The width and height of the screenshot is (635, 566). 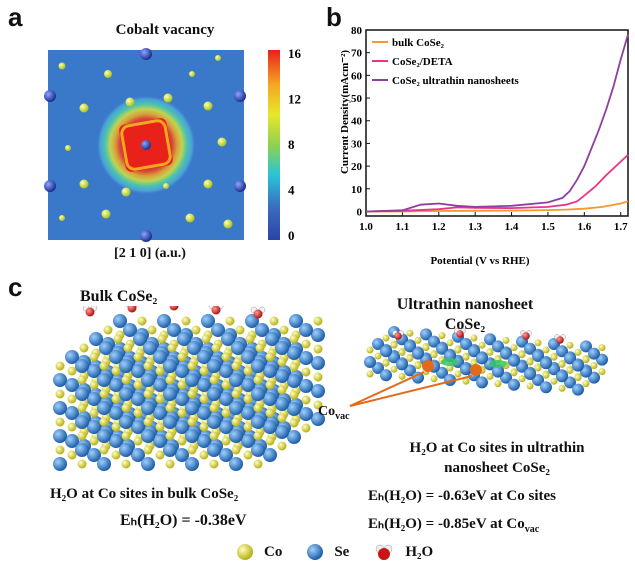 What do you see at coordinates (15, 17) in the screenshot?
I see `panel-label-a: a` at bounding box center [15, 17].